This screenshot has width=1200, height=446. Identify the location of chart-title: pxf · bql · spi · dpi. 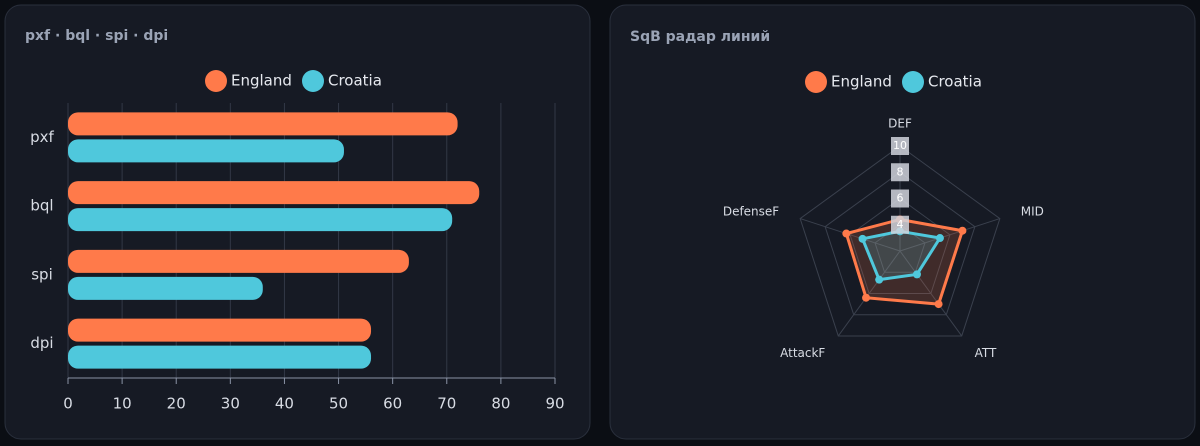
(96, 36).